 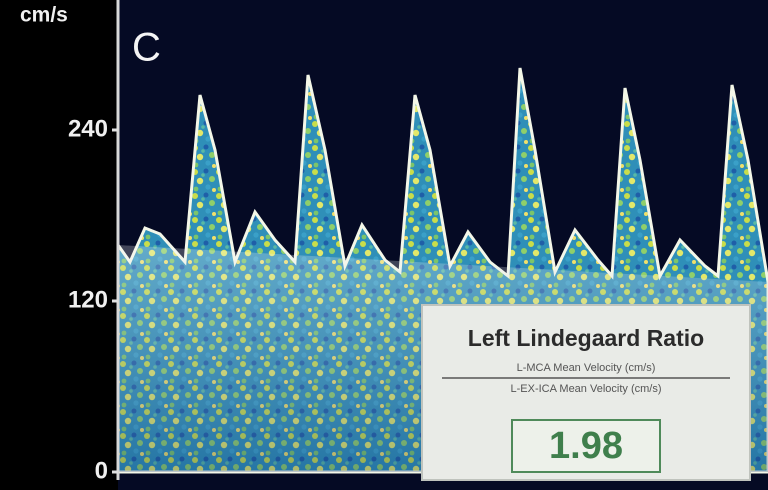 I want to click on ratio-value: 1.98, so click(x=586, y=446).